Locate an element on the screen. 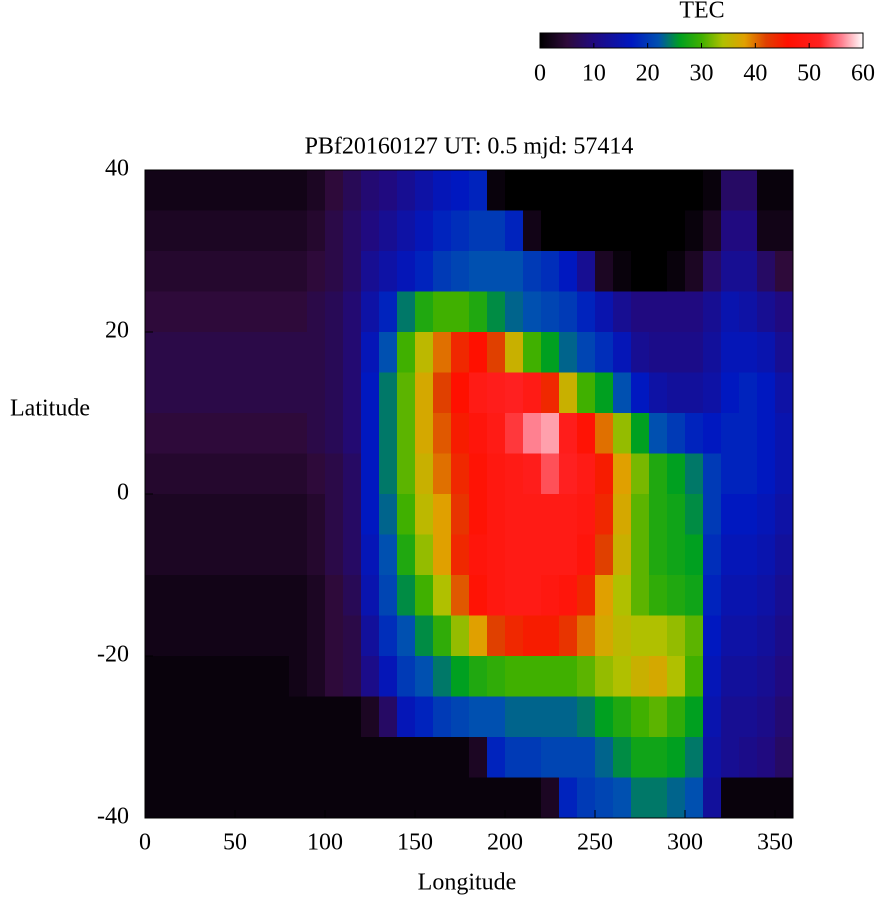 Image resolution: width=878 pixels, height=900 pixels. y-tick-label: 40 is located at coordinates (117, 169).